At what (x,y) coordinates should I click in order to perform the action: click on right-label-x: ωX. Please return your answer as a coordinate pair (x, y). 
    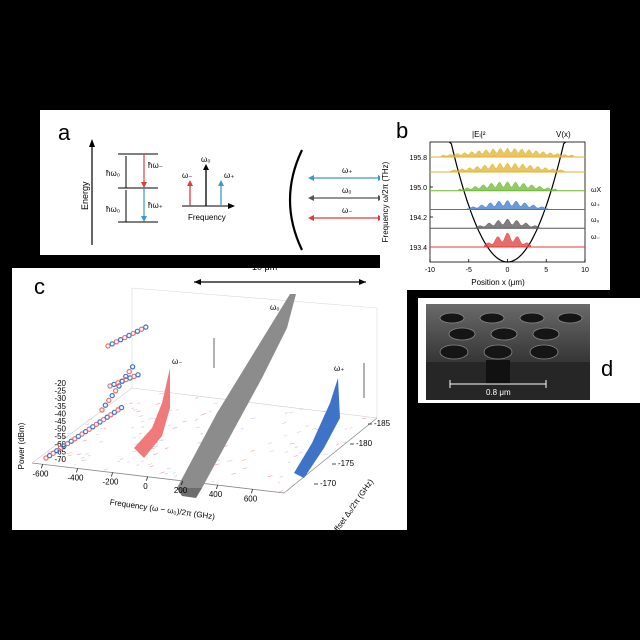
    Looking at the image, I should click on (596, 190).